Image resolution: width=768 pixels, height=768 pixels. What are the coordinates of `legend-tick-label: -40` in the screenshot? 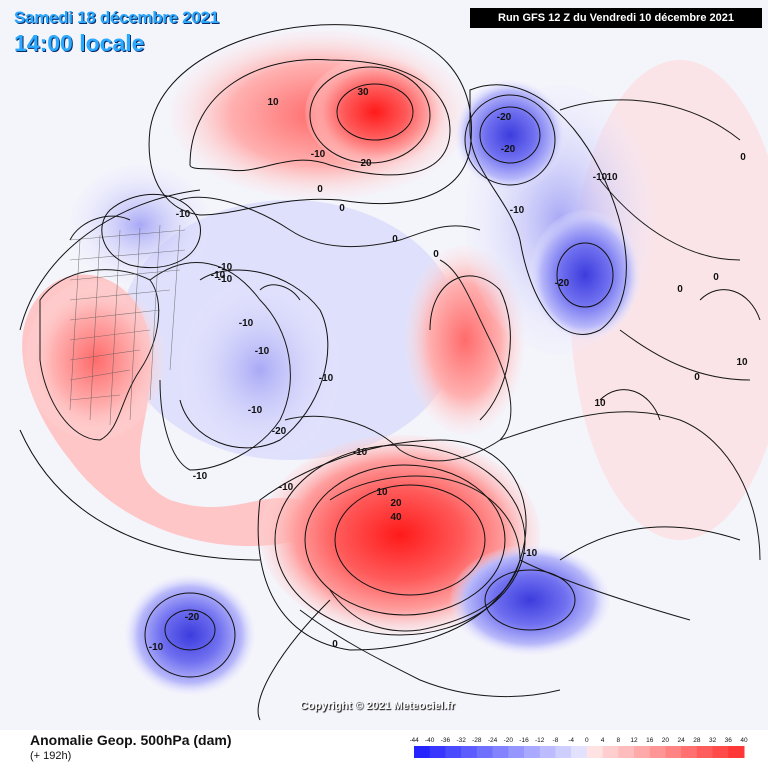 It's located at (430, 740).